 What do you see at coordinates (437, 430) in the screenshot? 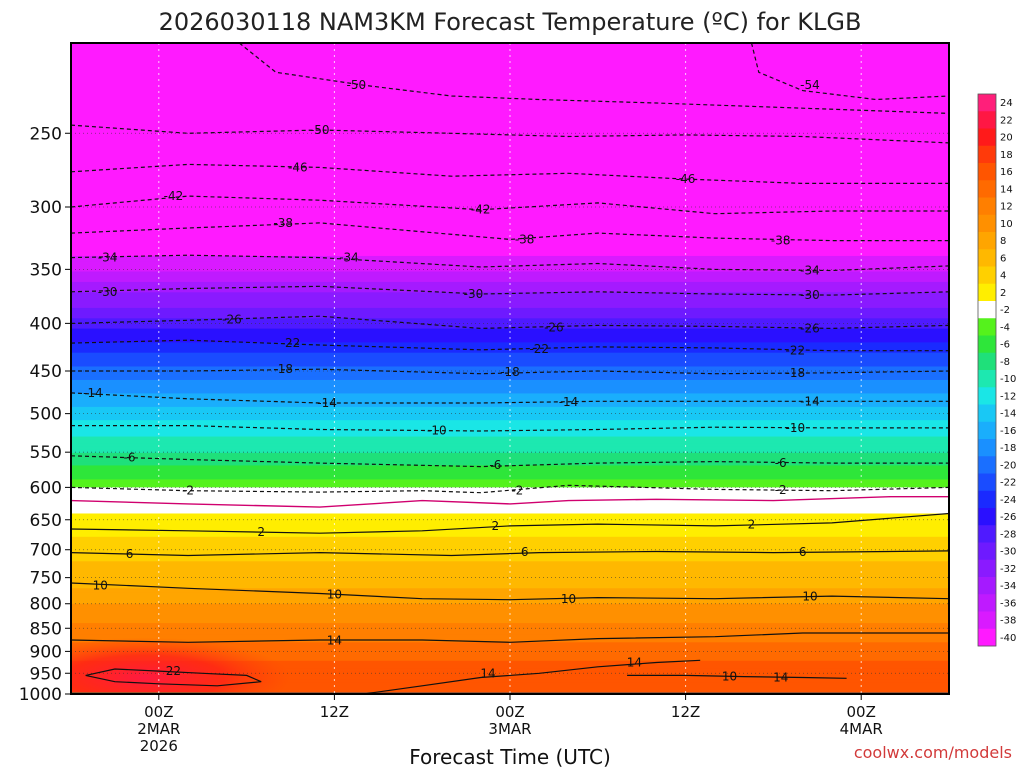
I see `isotherm-label: -10` at bounding box center [437, 430].